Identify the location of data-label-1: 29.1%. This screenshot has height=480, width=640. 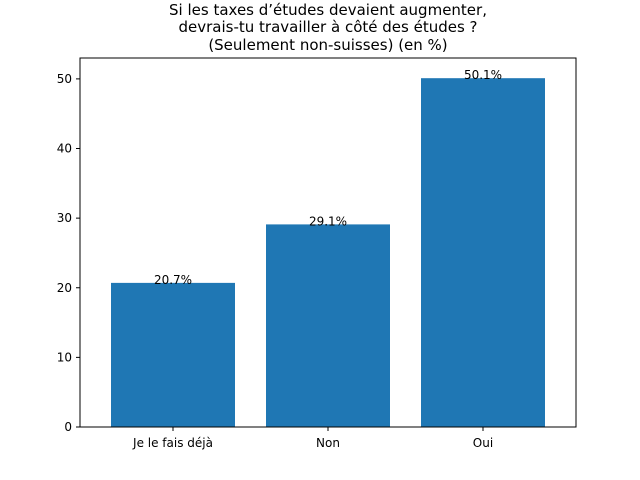
(328, 221).